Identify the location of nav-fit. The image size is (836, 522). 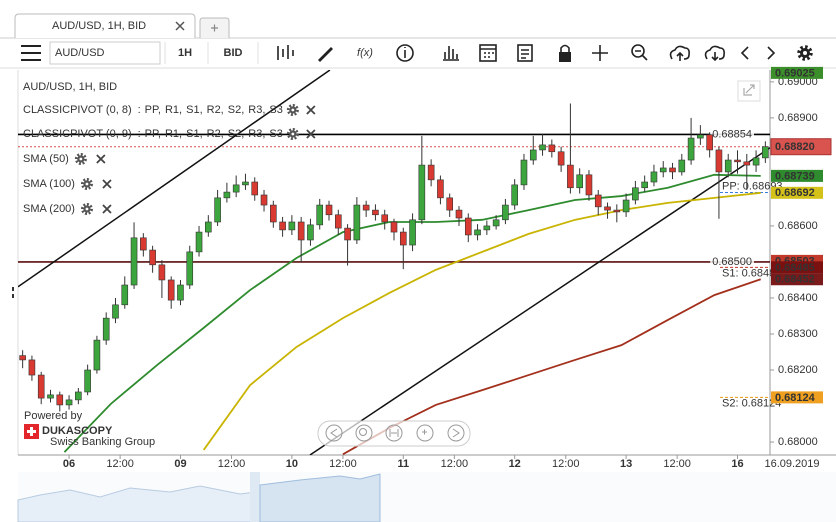
(394, 433).